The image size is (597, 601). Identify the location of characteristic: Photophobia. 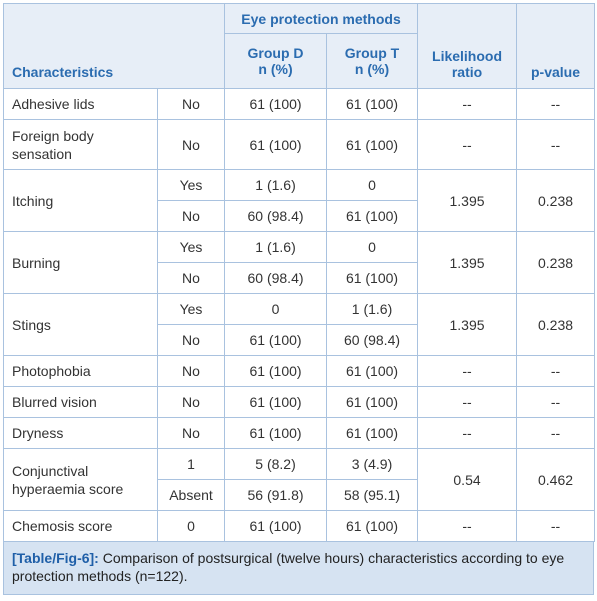
(80, 371).